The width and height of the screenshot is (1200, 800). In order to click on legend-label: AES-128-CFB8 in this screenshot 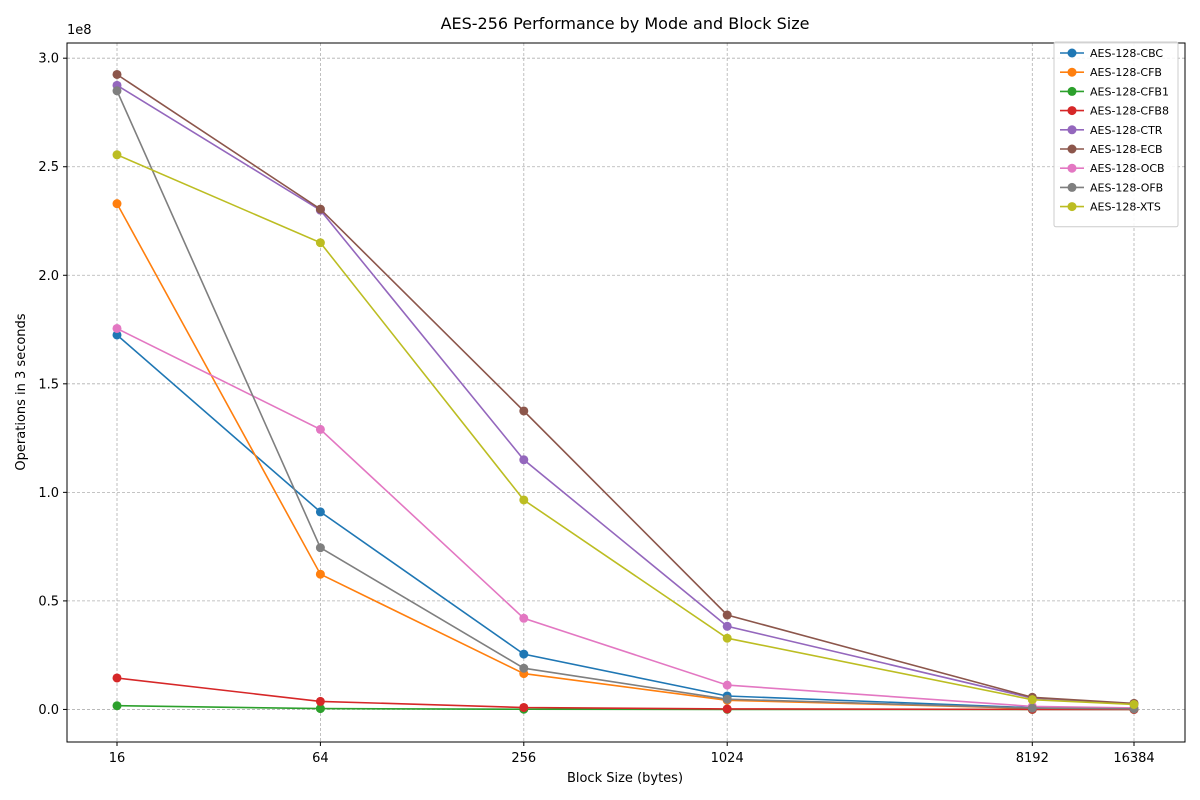, I will do `click(1129, 111)`.